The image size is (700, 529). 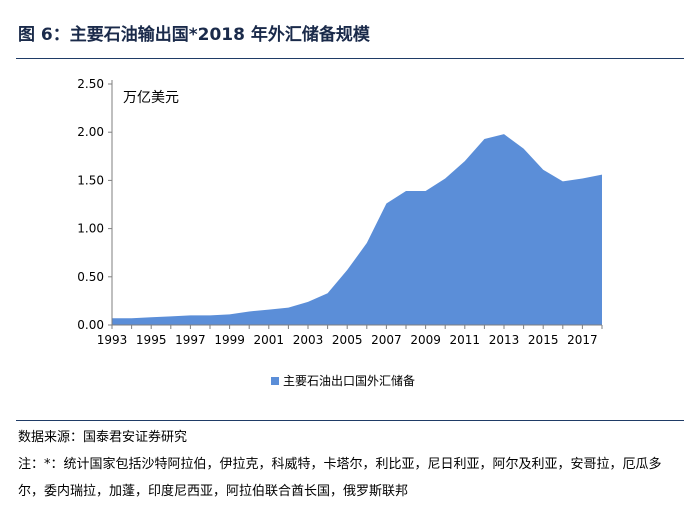 I want to click on x-tick-label: 2013, so click(x=504, y=340).